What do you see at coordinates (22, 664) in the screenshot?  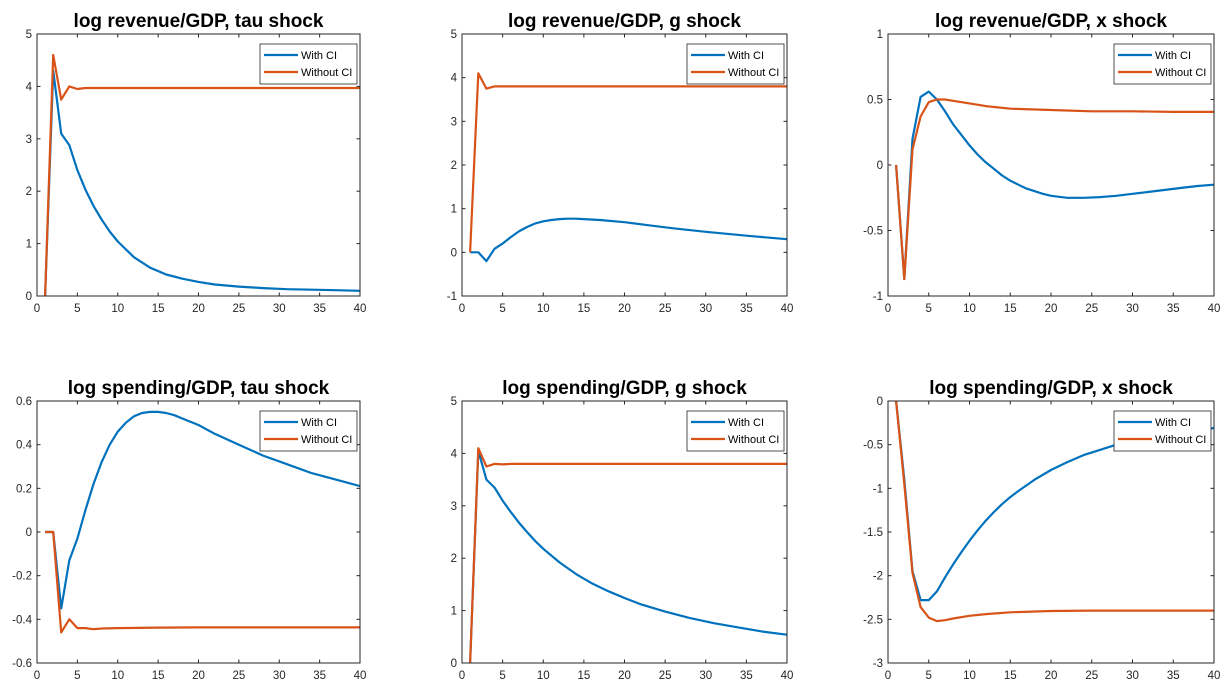 I see `y-tick-label: -0.6` at bounding box center [22, 664].